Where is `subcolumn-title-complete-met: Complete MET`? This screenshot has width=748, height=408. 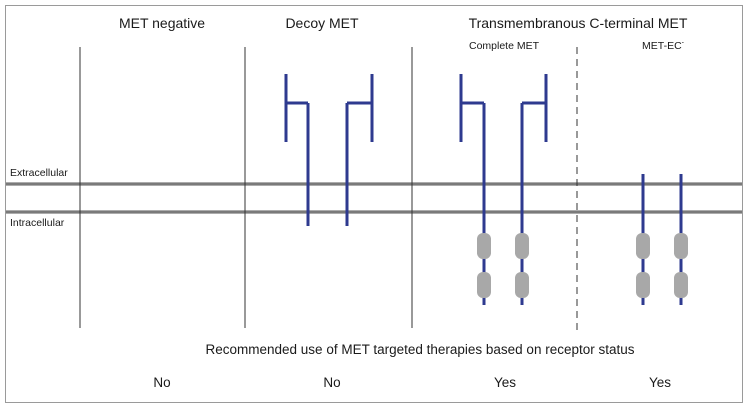 subcolumn-title-complete-met: Complete MET is located at coordinates (504, 46).